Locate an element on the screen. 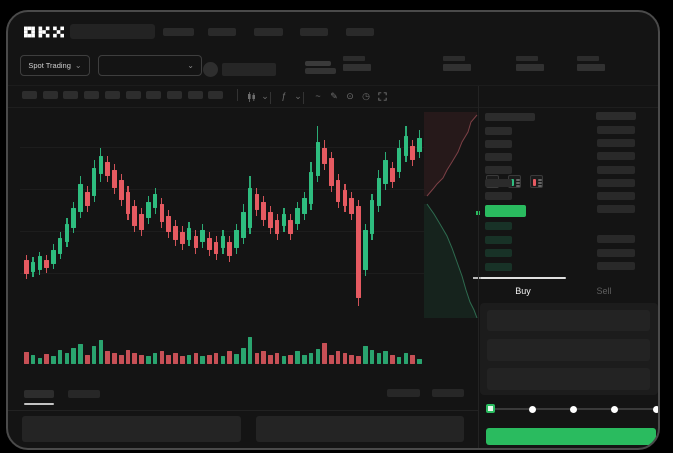 The height and width of the screenshot is (453, 673). buy-submit-button is located at coordinates (571, 436).